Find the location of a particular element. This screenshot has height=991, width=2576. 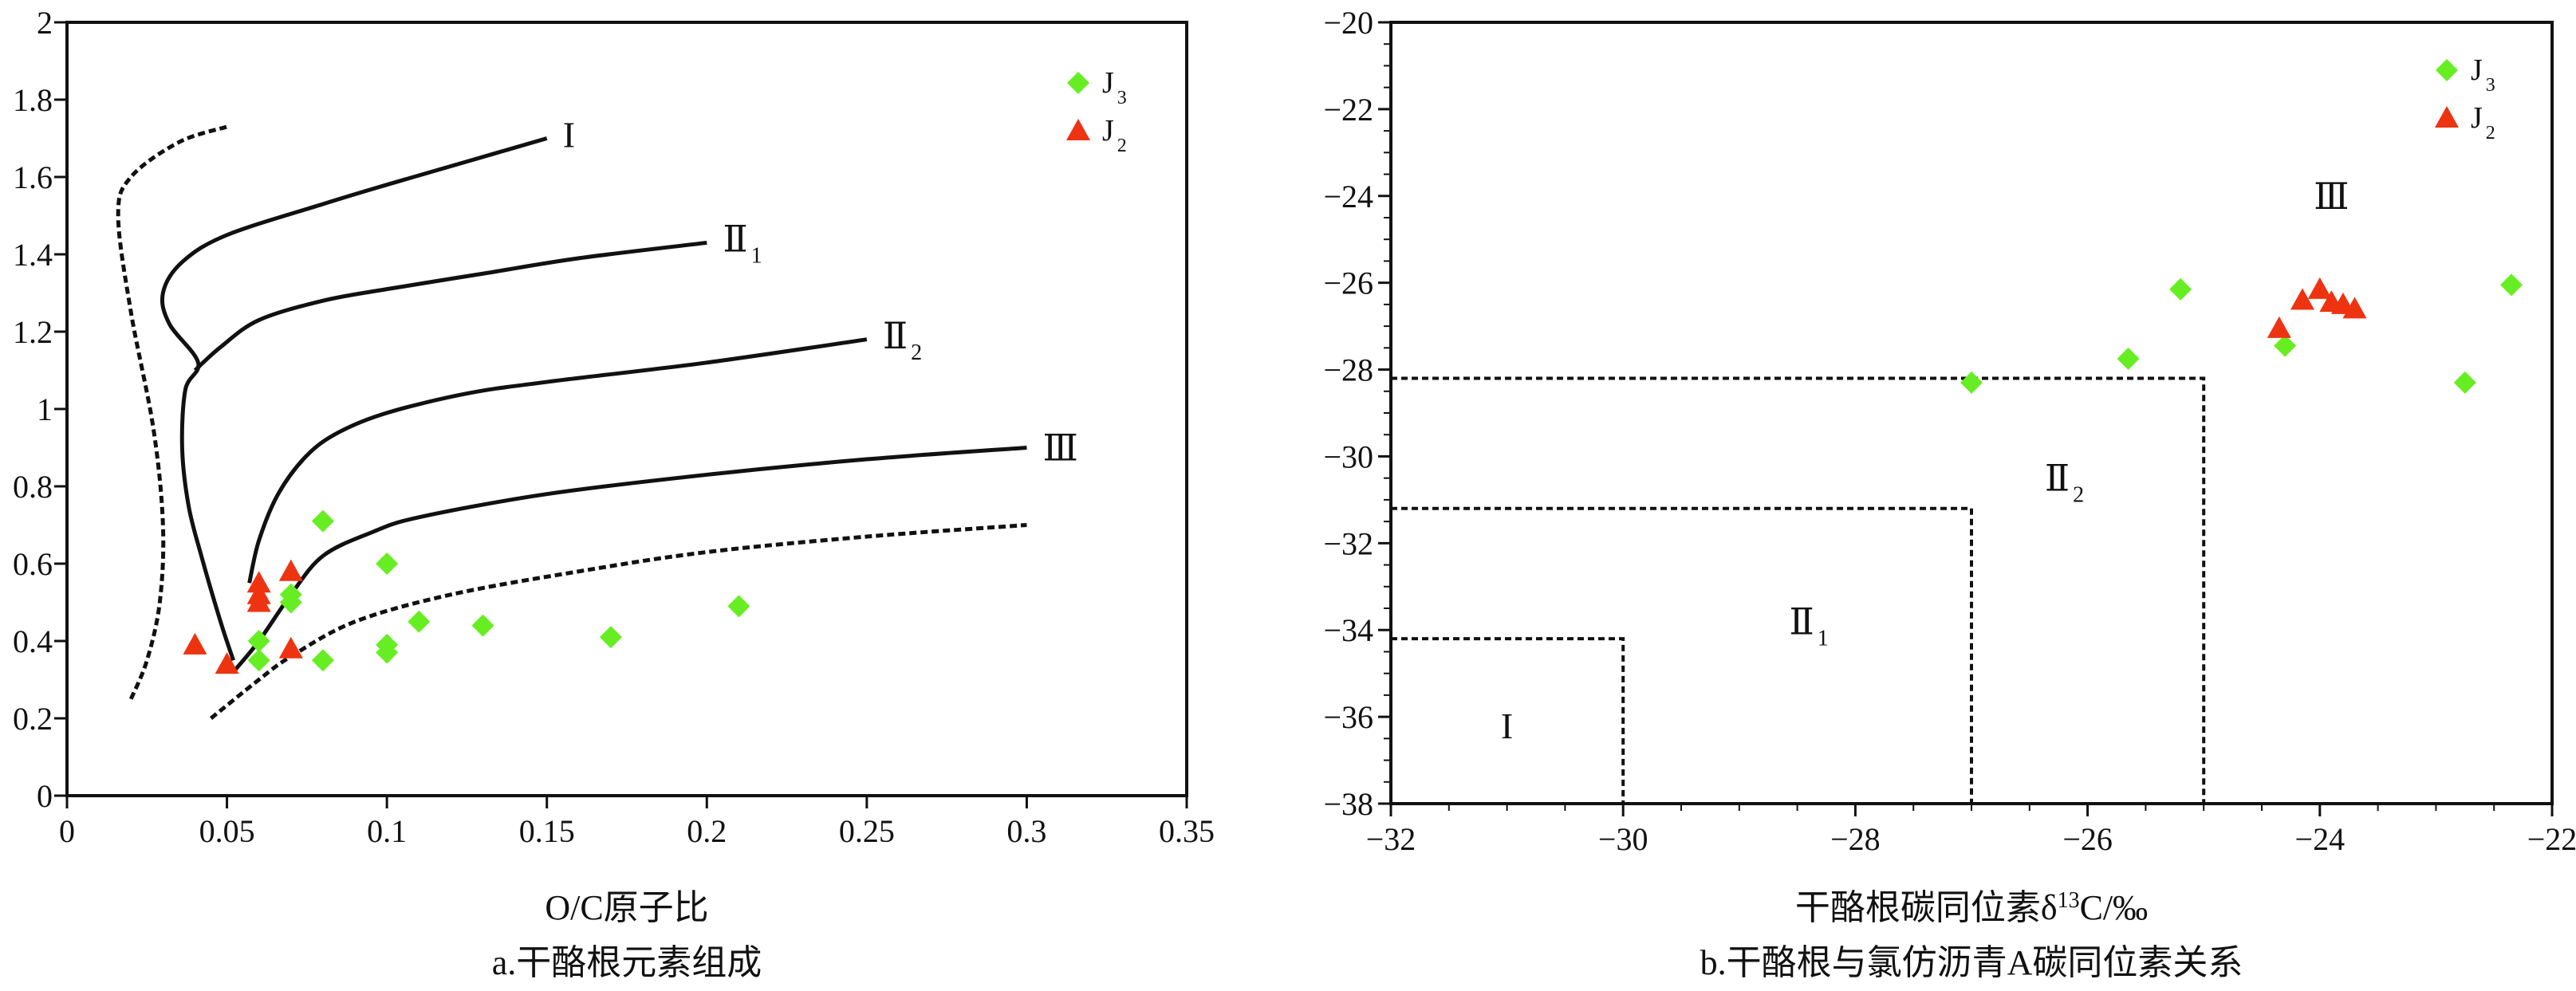

panel-a-y-tick-label: 1.6 is located at coordinates (33, 177).